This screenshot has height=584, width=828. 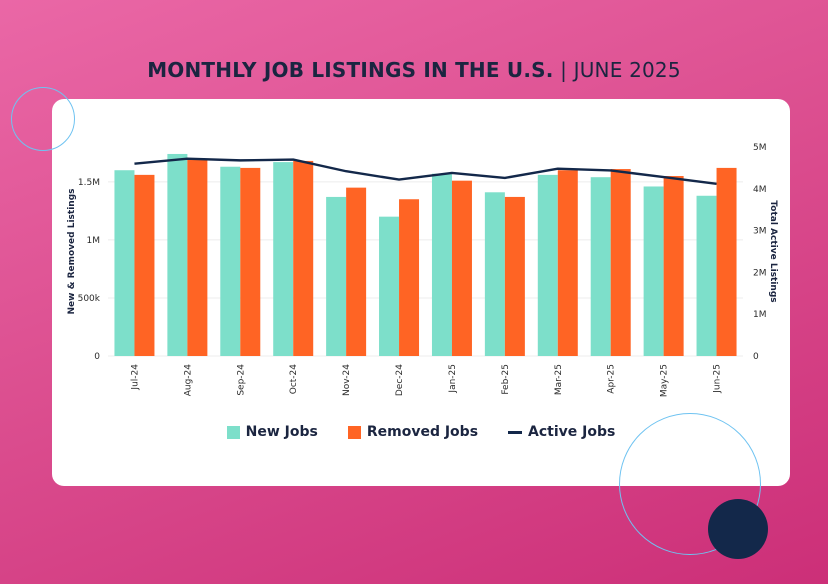 What do you see at coordinates (515, 432) in the screenshot?
I see `legend-line-active-jobs` at bounding box center [515, 432].